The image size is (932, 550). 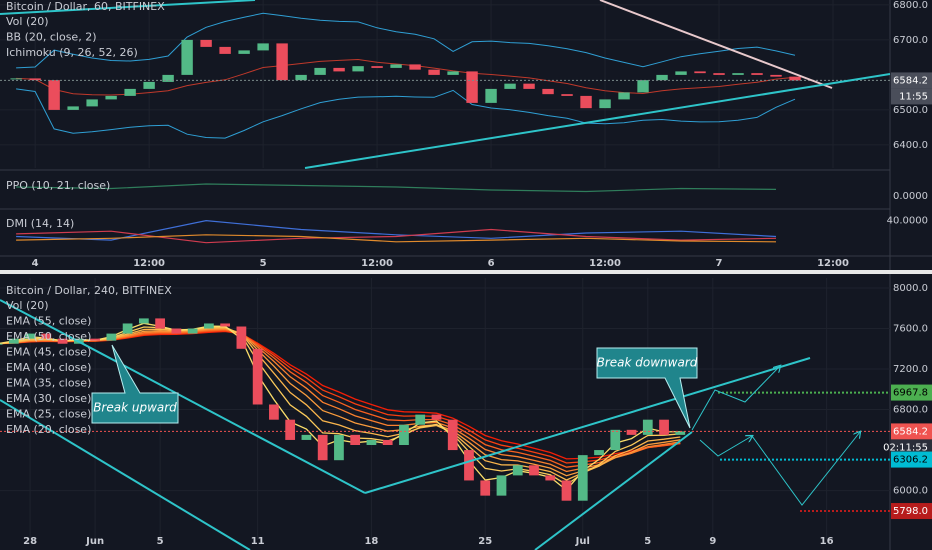 What do you see at coordinates (647, 363) in the screenshot?
I see `annotation: Break downward` at bounding box center [647, 363].